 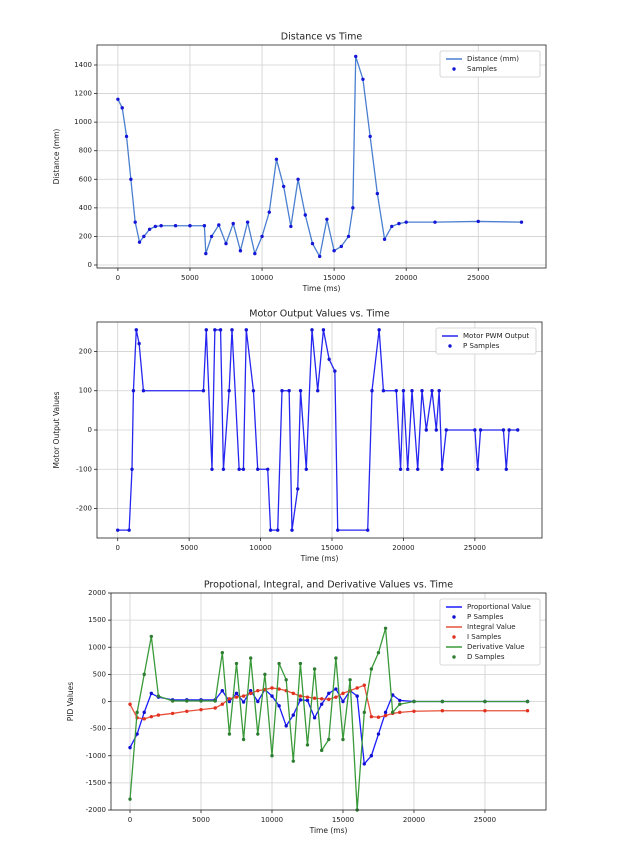 What do you see at coordinates (486, 657) in the screenshot?
I see `legend-label: D Samples` at bounding box center [486, 657].